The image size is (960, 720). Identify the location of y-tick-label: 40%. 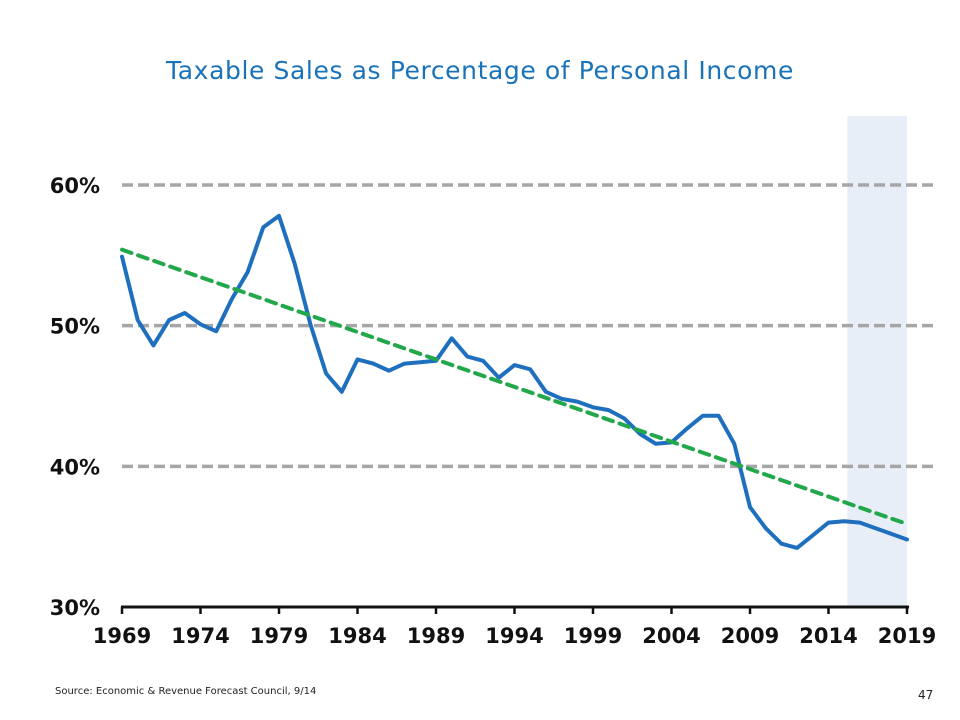
(75, 467).